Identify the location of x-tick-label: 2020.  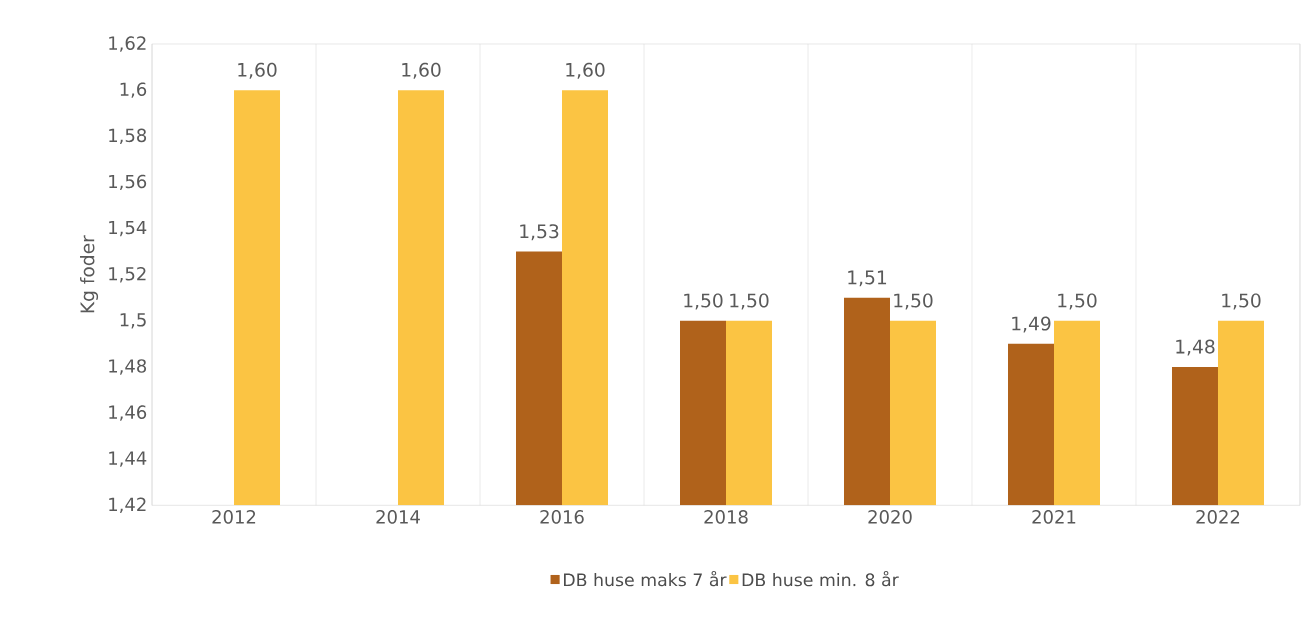
(890, 517).